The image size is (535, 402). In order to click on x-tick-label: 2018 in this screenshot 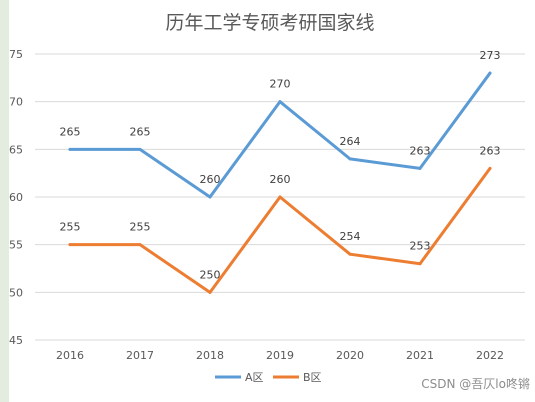, I will do `click(210, 355)`.